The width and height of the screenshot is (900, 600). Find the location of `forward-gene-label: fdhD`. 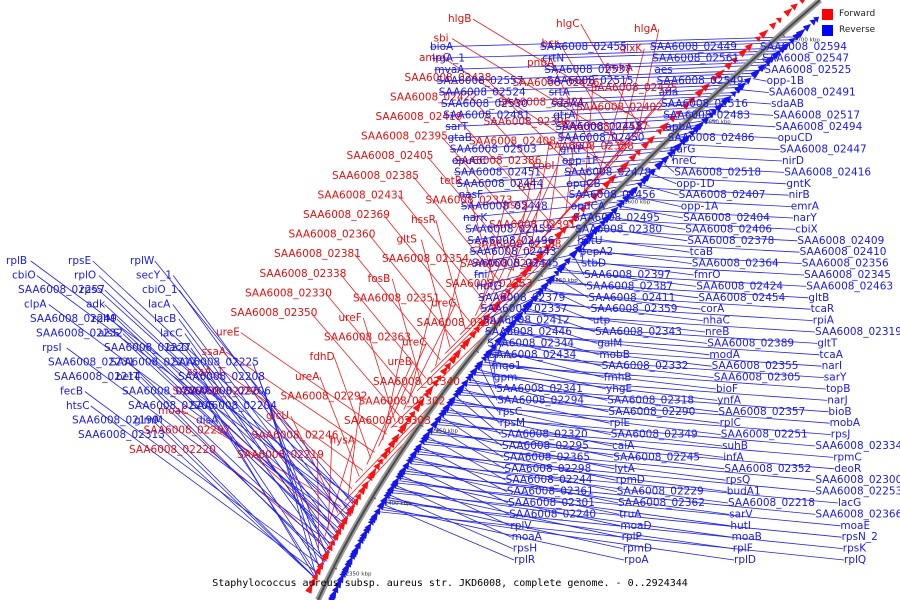

forward-gene-label: fdhD is located at coordinates (322, 357).